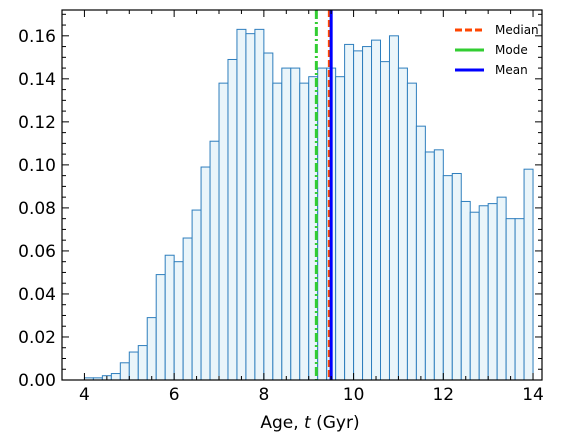 This screenshot has height=444, width=567. Describe the element at coordinates (37, 381) in the screenshot. I see `y-tick-label: 0.00` at that location.